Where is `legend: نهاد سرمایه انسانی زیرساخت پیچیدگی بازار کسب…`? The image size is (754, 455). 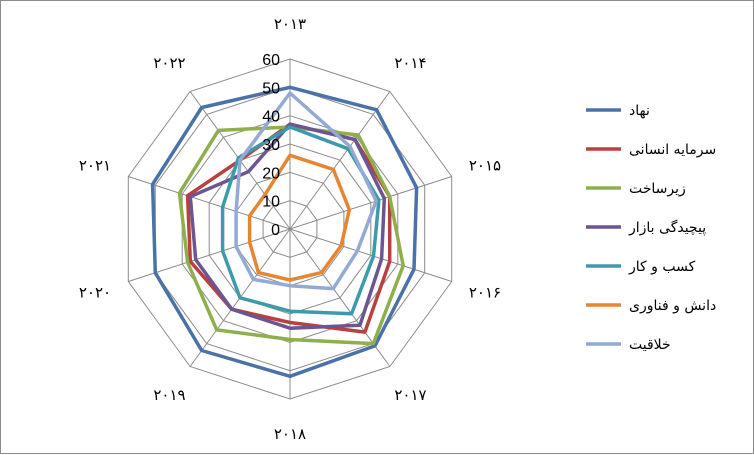 legend: نهاد سرمایه انسانی زیرساخت پیچیدگی بازار کسب… is located at coordinates (651, 228).